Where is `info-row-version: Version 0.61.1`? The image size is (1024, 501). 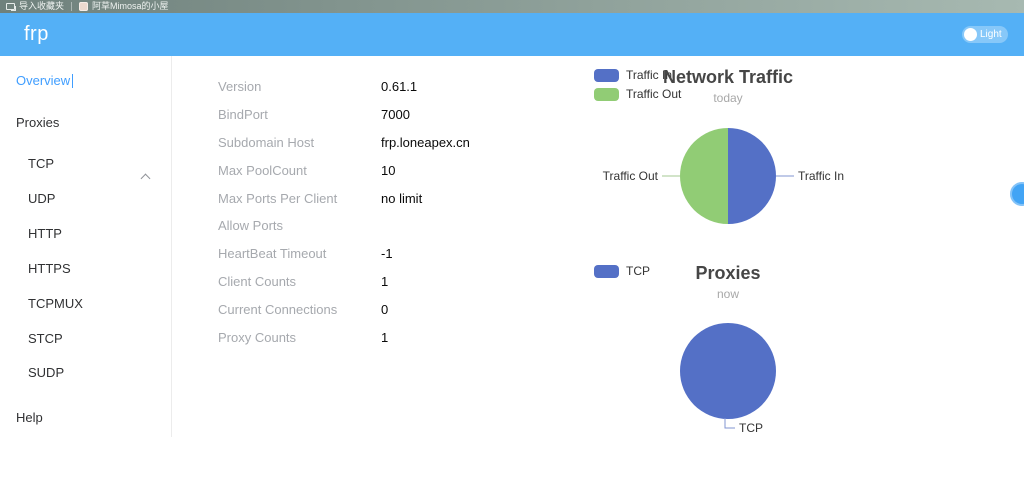 info-row-version: Version 0.61.1 is located at coordinates (344, 87).